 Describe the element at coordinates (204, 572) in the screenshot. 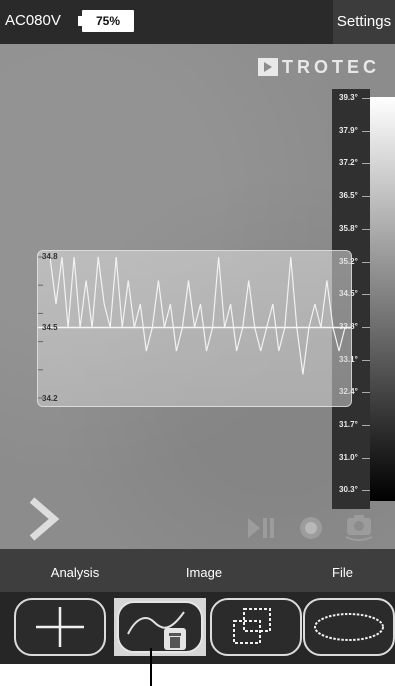

I see `tab-image: Image` at that location.